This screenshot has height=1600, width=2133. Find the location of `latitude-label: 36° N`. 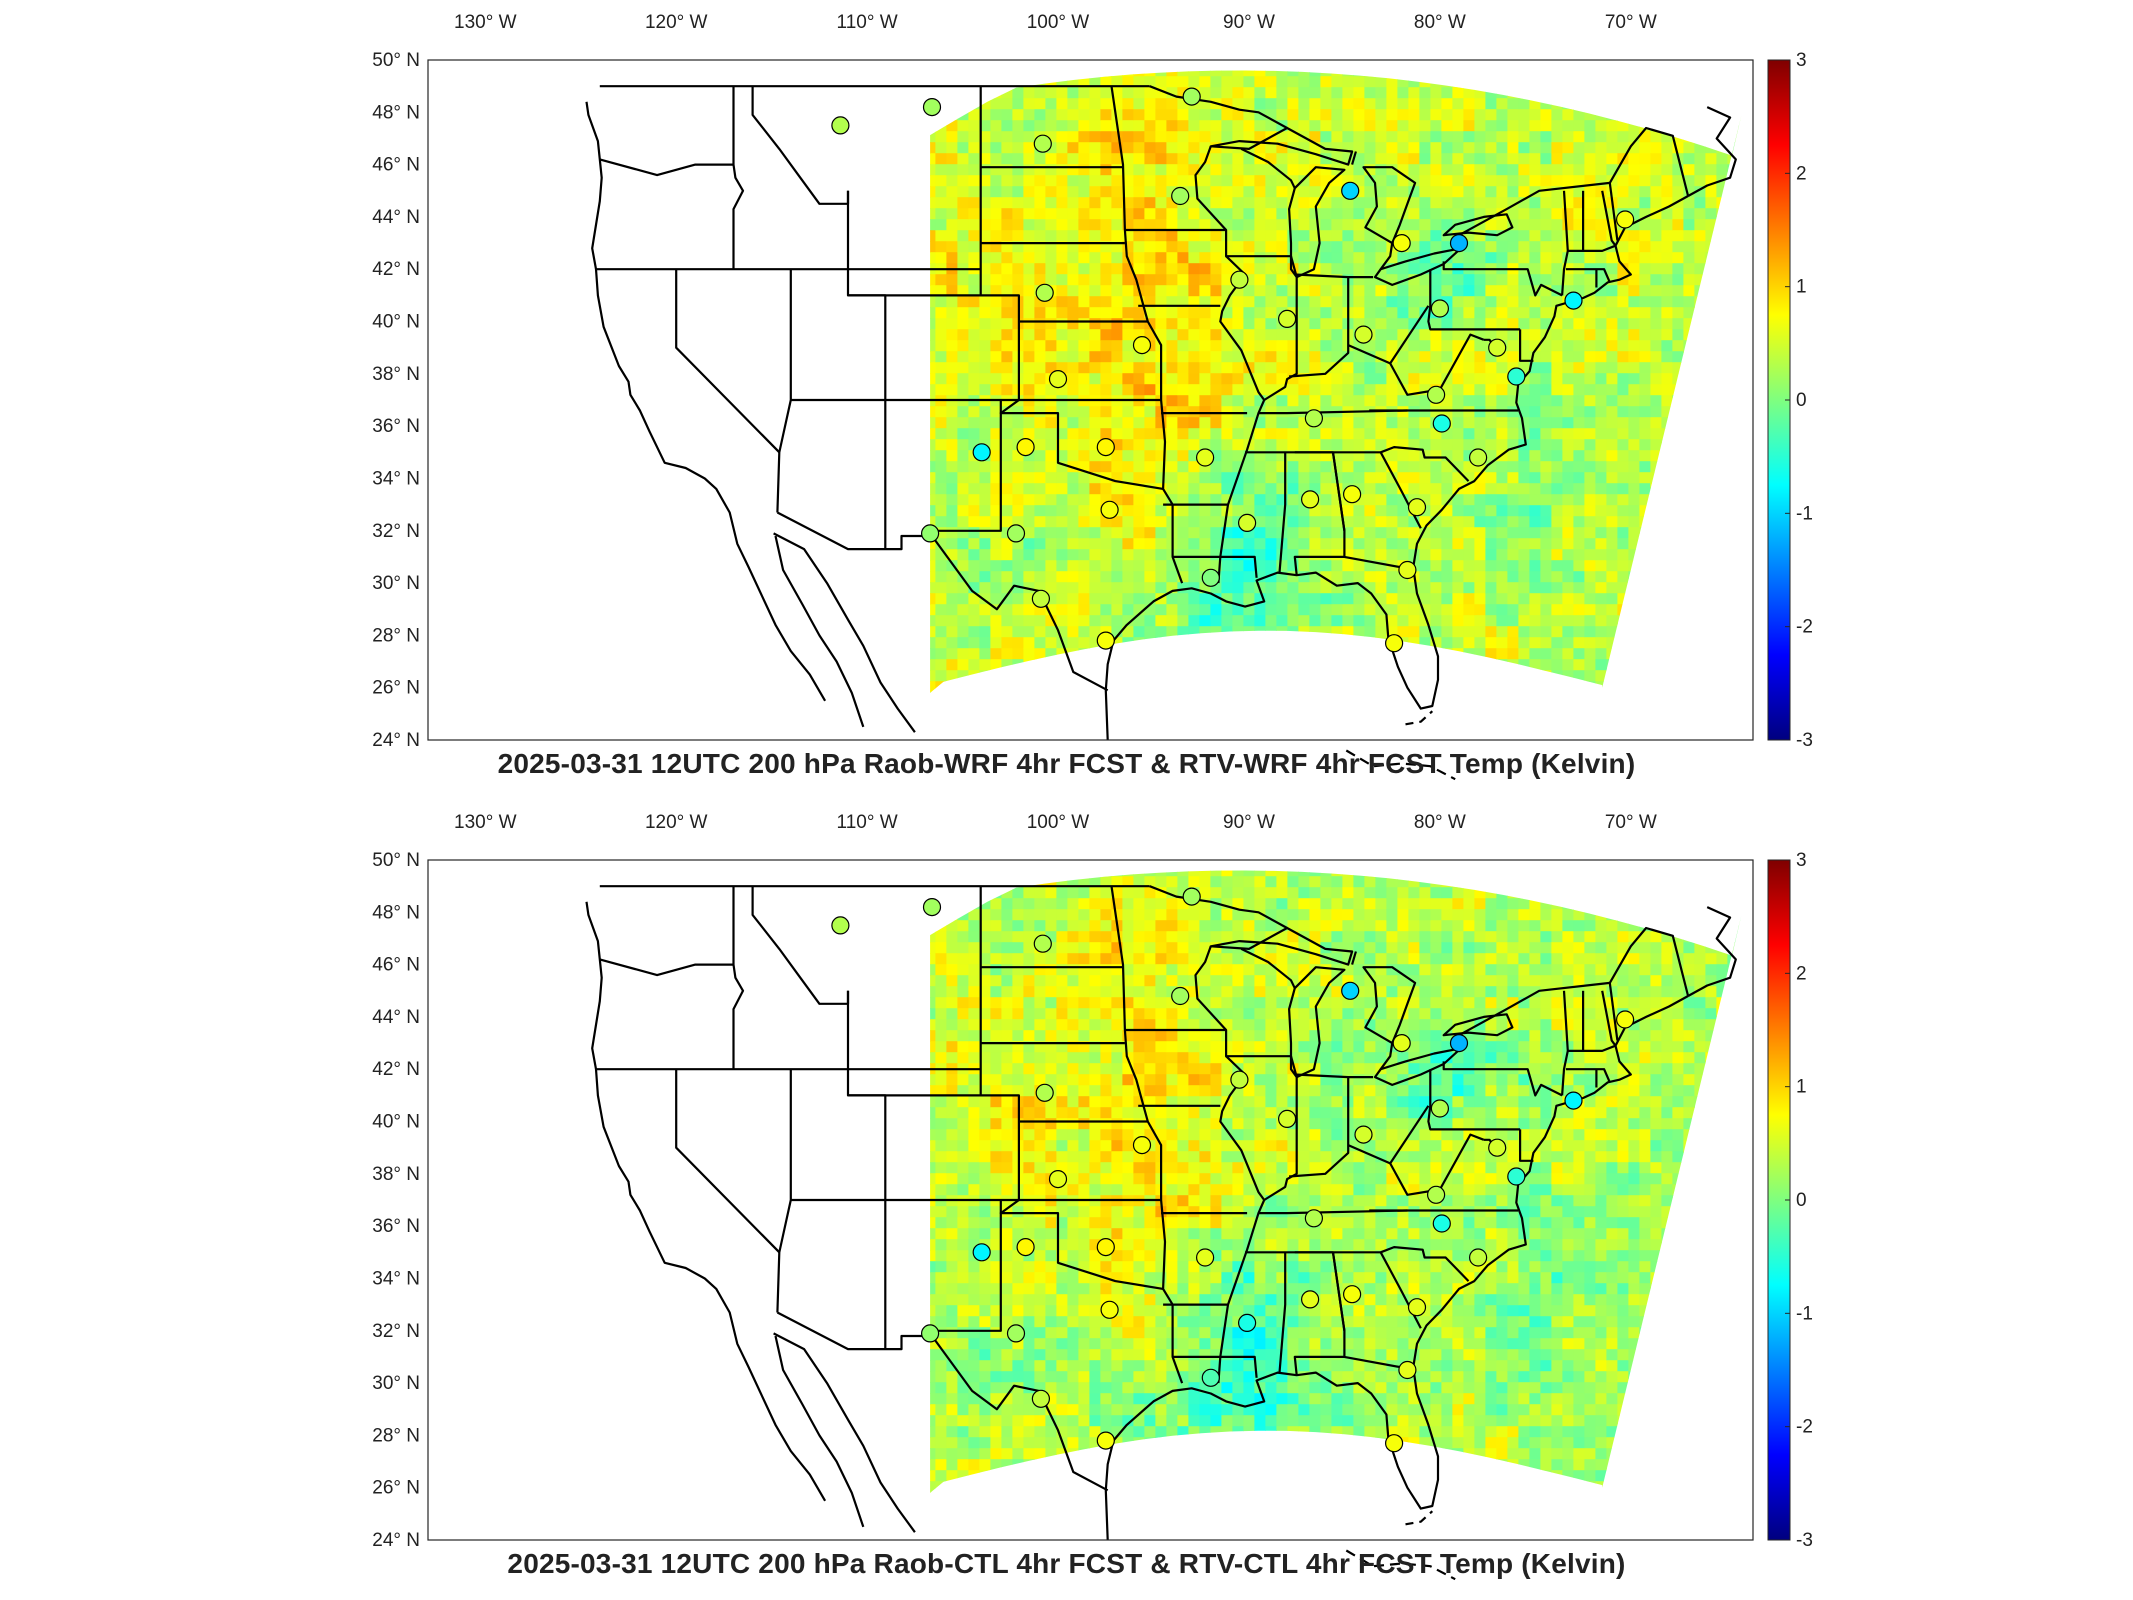

latitude-label: 36° N is located at coordinates (396, 1226).